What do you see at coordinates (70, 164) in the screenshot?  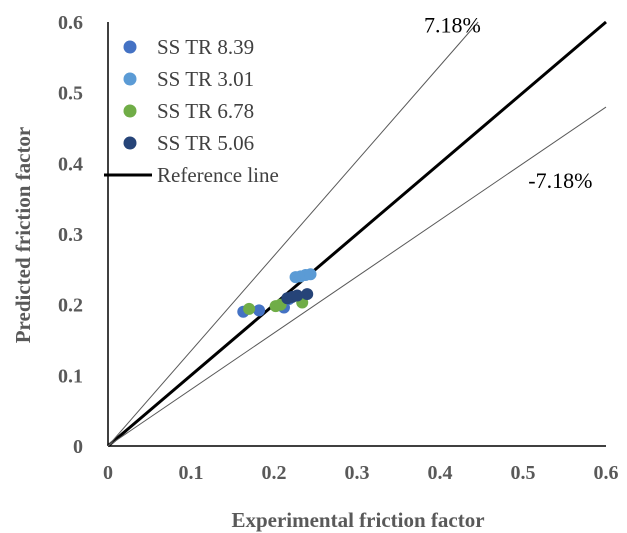 I see `y-tick-label: 0.4` at bounding box center [70, 164].